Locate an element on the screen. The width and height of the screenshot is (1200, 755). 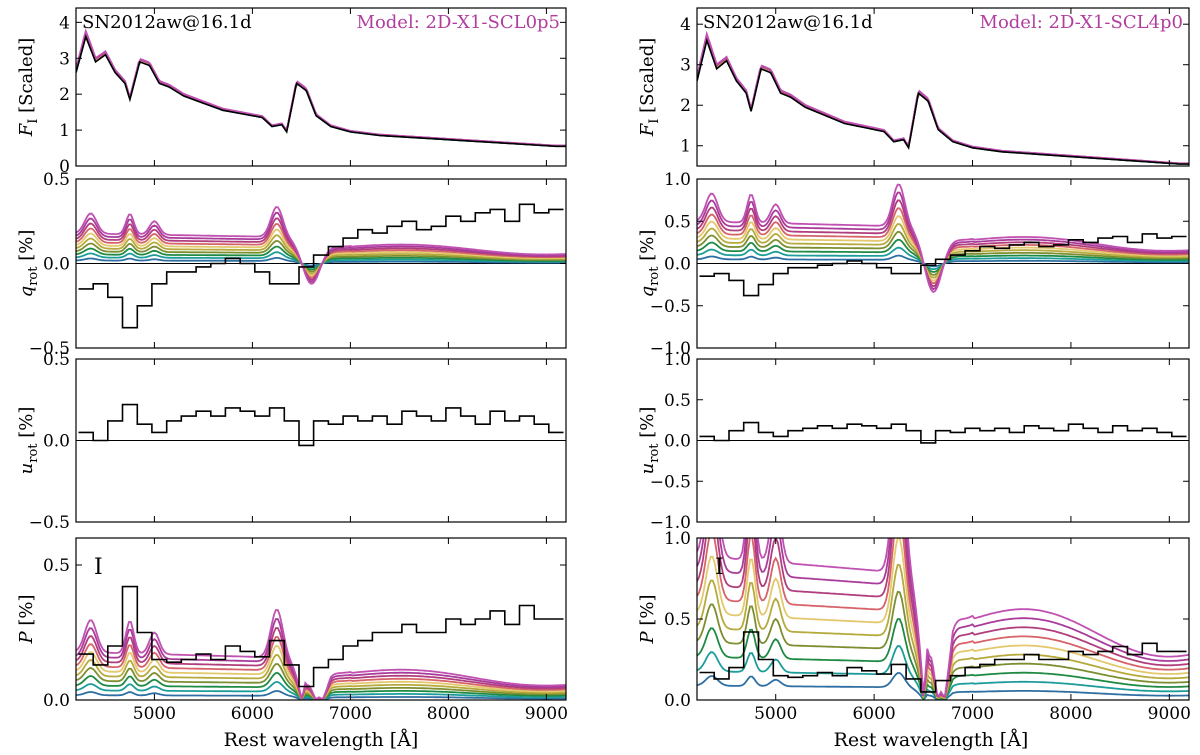
y-tick-label: 0 is located at coordinates (64, 167).